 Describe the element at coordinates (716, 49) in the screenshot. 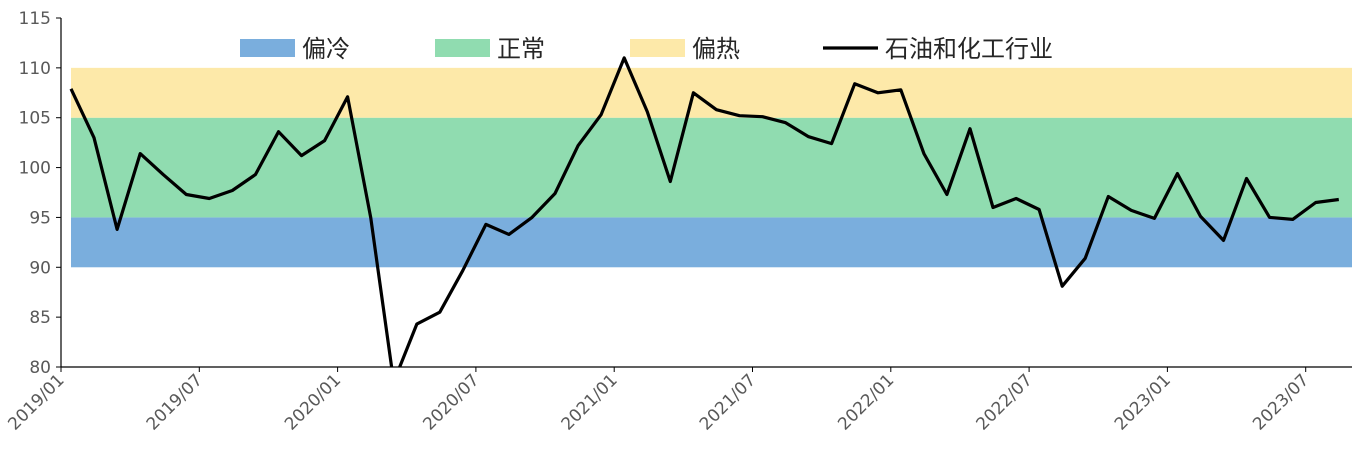

I see `legend-label: 偏热` at that location.